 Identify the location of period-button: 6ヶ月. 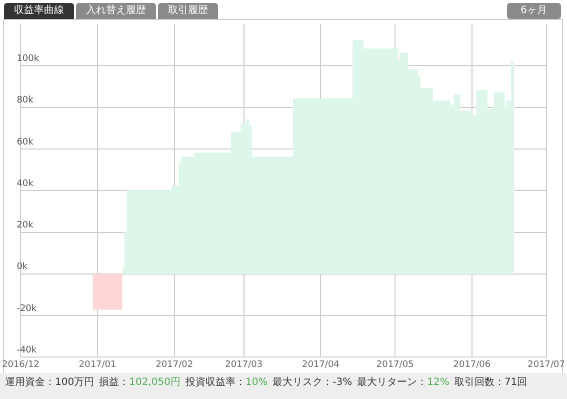
(533, 11).